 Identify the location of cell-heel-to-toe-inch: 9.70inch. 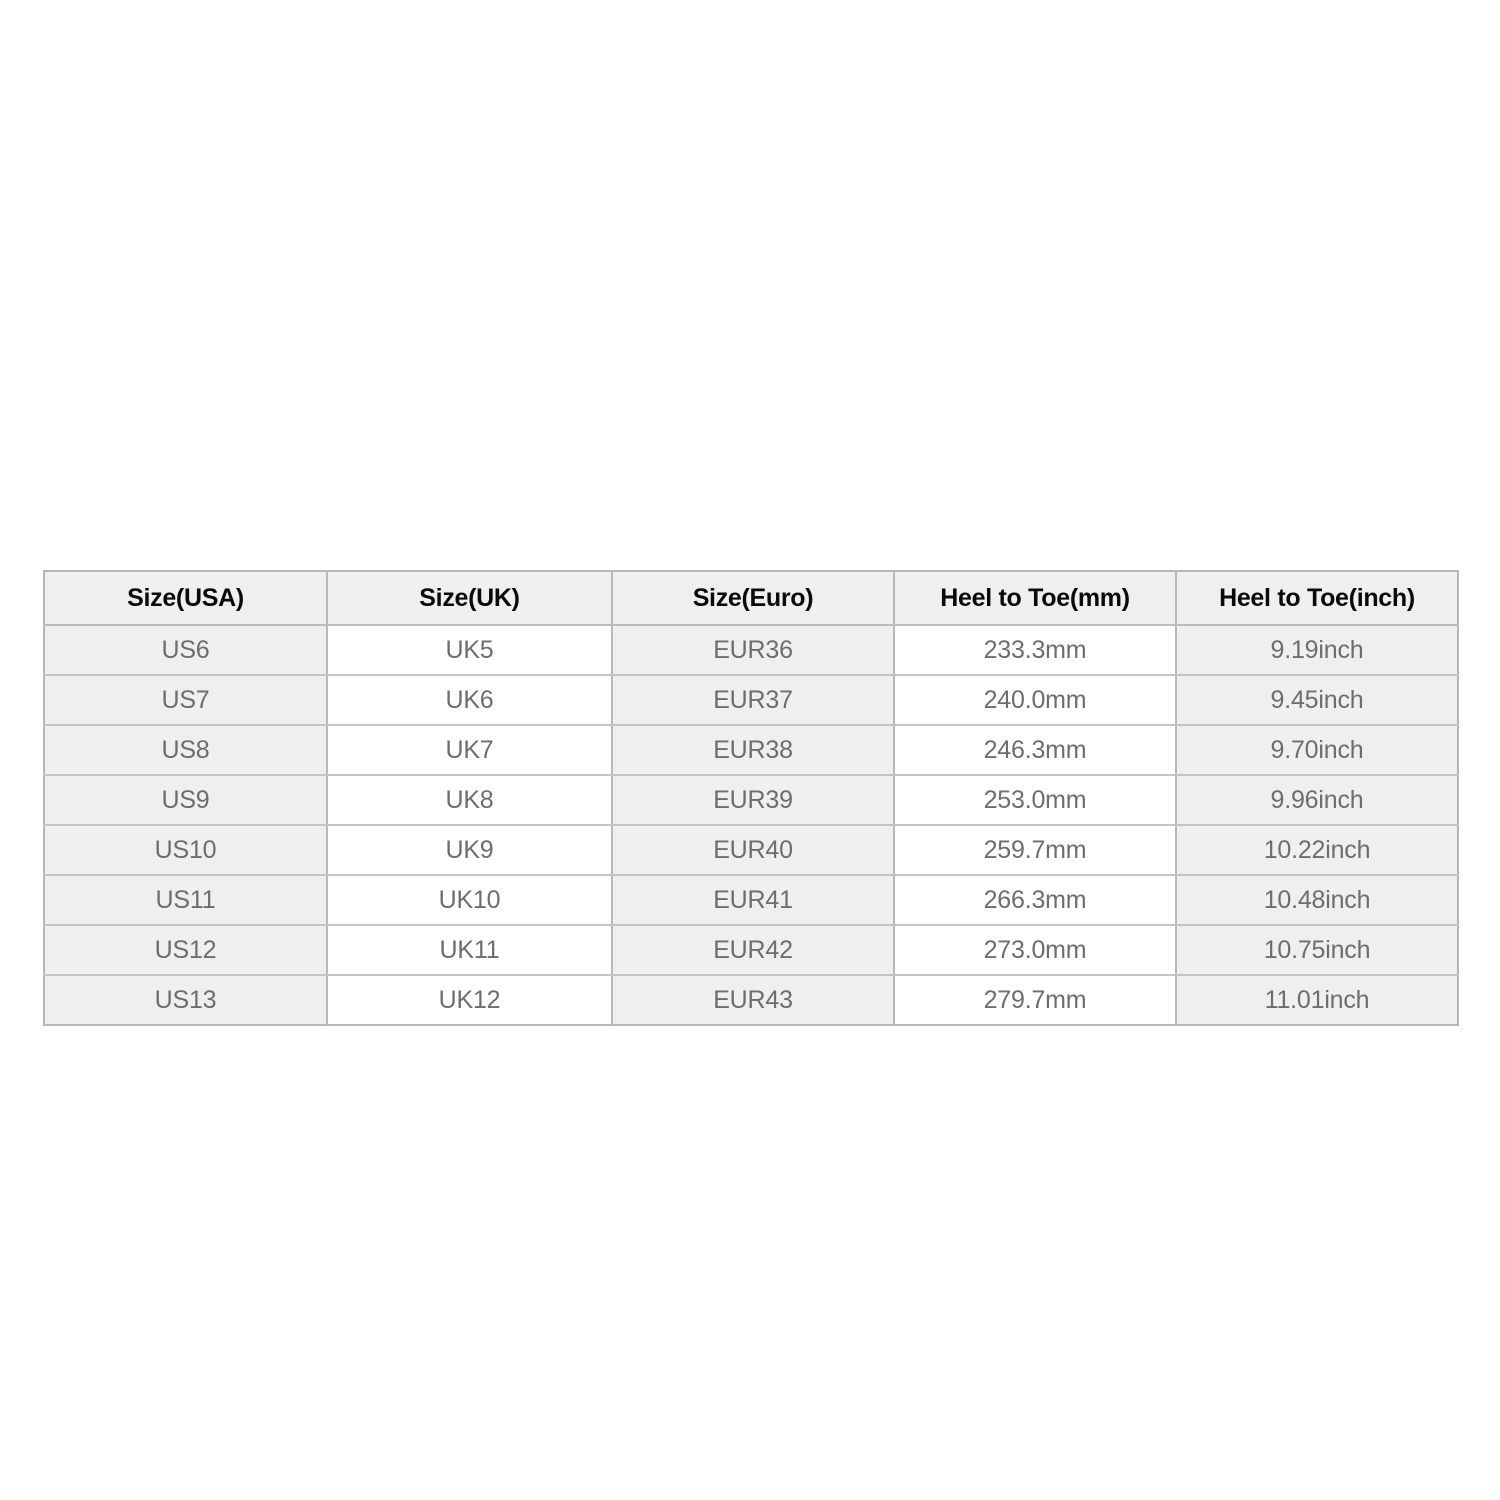
(1317, 750).